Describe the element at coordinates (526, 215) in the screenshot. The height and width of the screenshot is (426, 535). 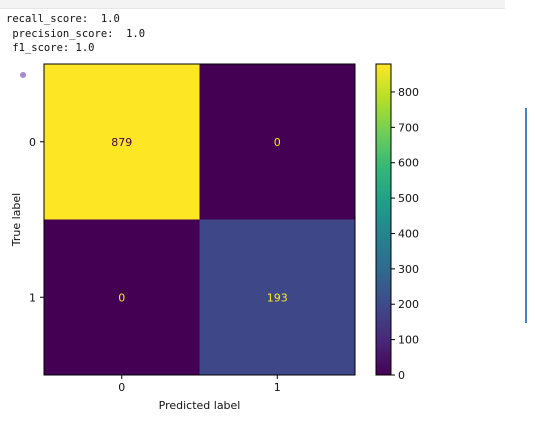
I see `vertical-scroll-indicator` at that location.